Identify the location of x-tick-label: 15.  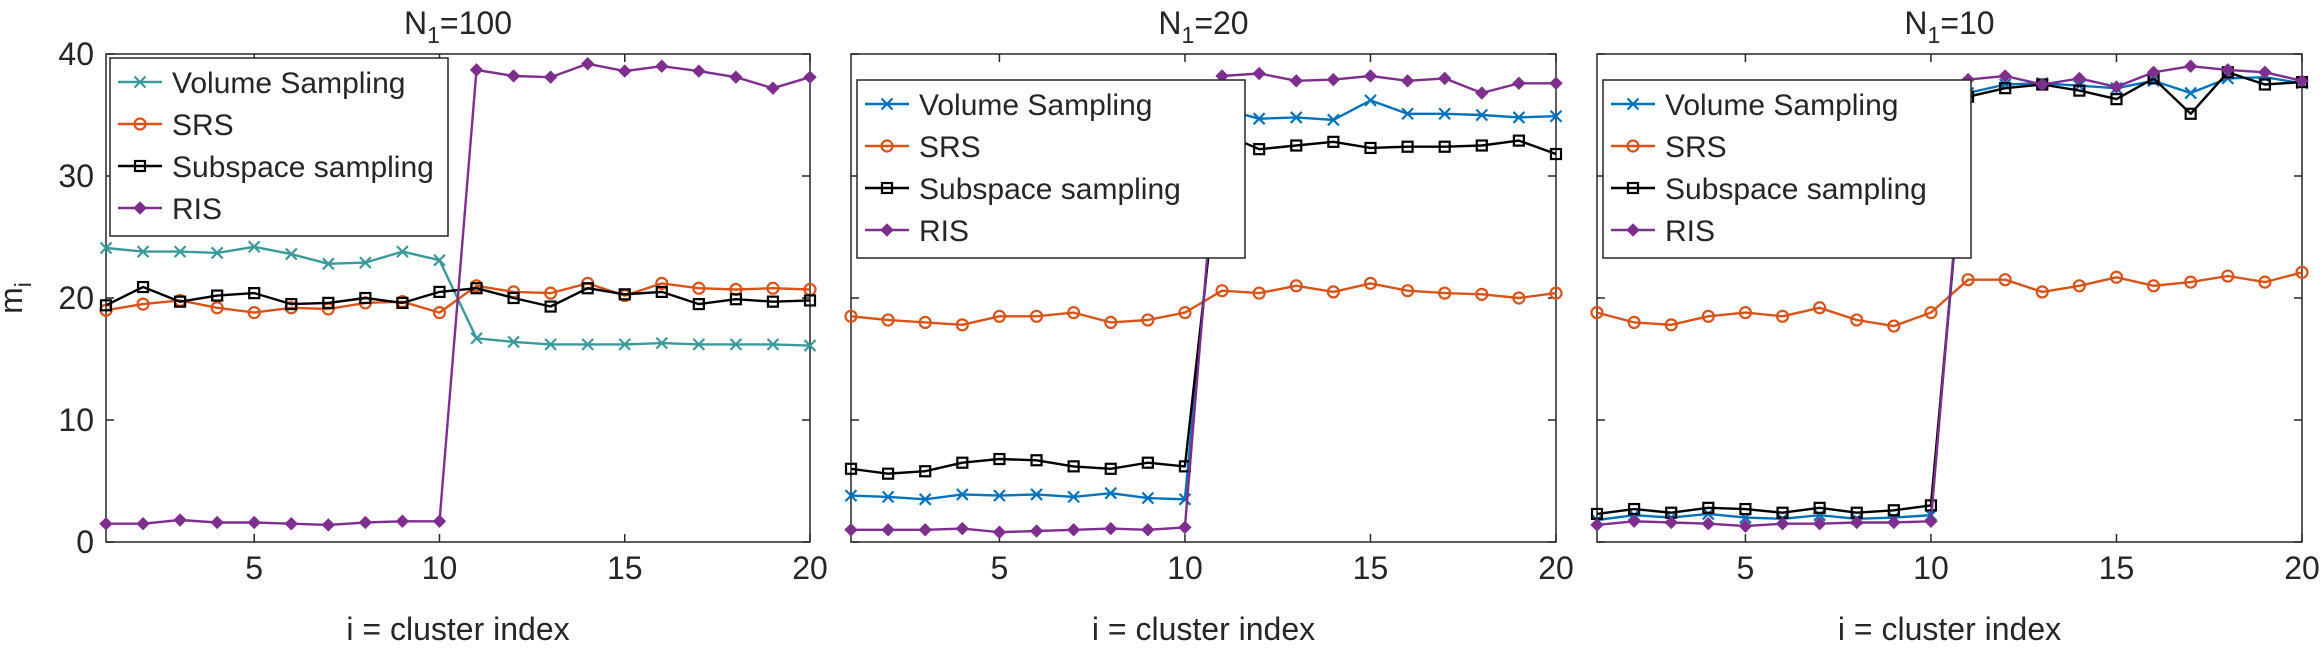
(625, 568).